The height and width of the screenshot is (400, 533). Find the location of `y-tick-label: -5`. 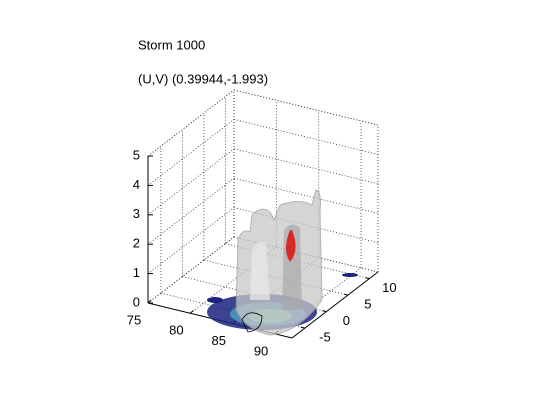

y-tick-label: -5 is located at coordinates (325, 337).